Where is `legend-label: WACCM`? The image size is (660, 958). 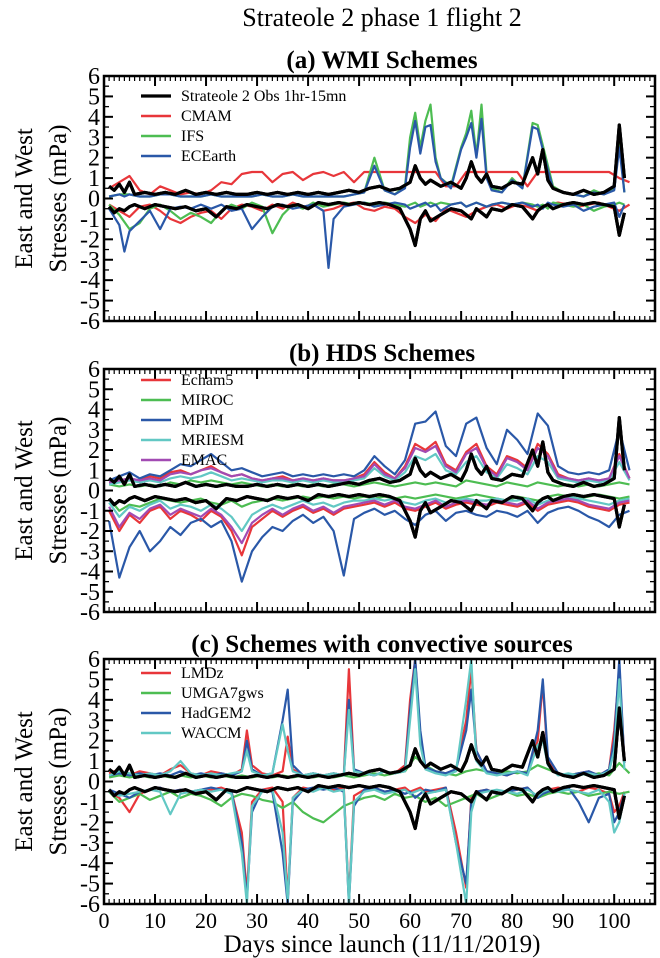
legend-label: WACCM is located at coordinates (211, 733).